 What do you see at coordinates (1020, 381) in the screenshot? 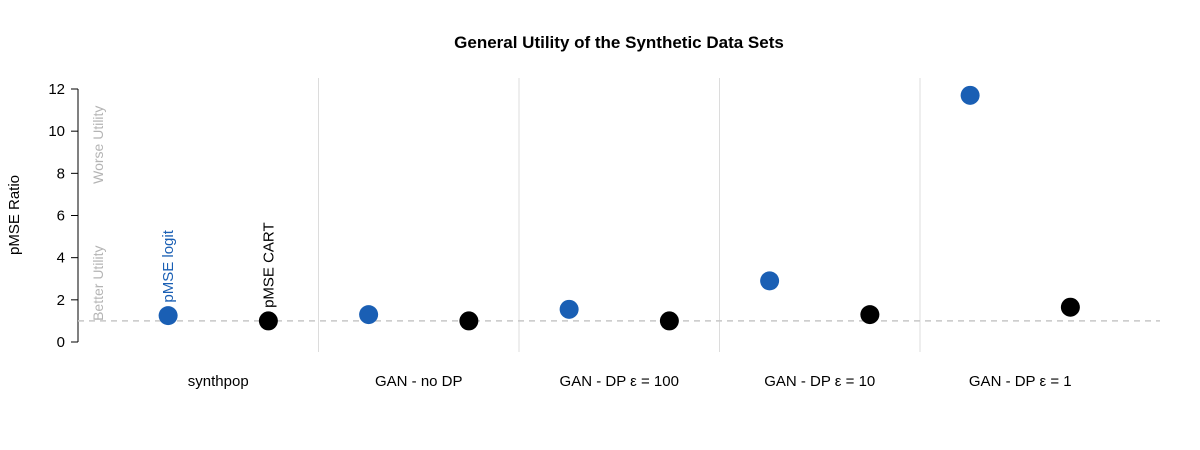
I see `category-label: GAN - DP ε = 1` at bounding box center [1020, 381].